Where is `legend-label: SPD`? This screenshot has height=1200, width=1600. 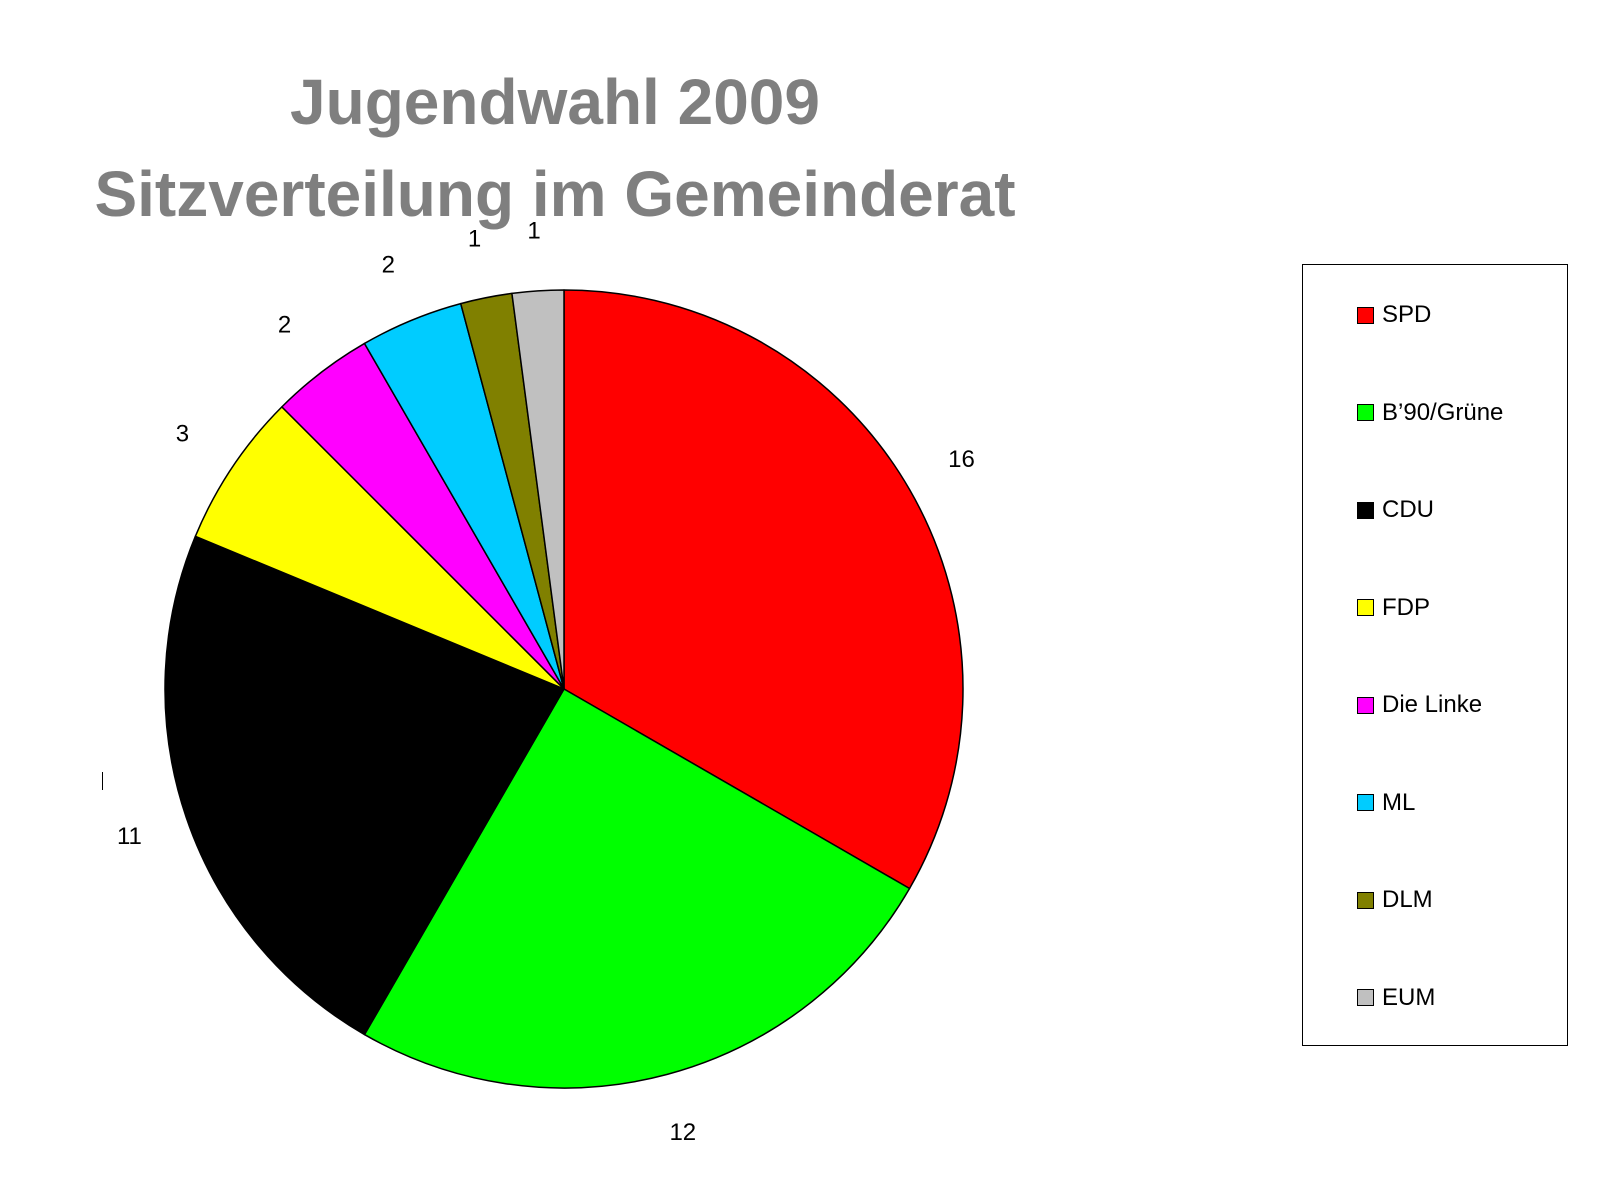 legend-label: SPD is located at coordinates (1407, 314).